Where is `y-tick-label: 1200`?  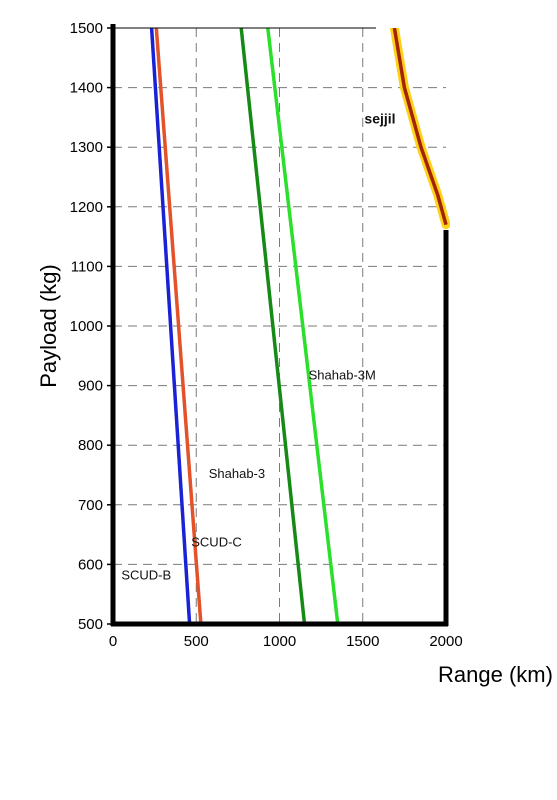
y-tick-label: 1200 is located at coordinates (86, 207).